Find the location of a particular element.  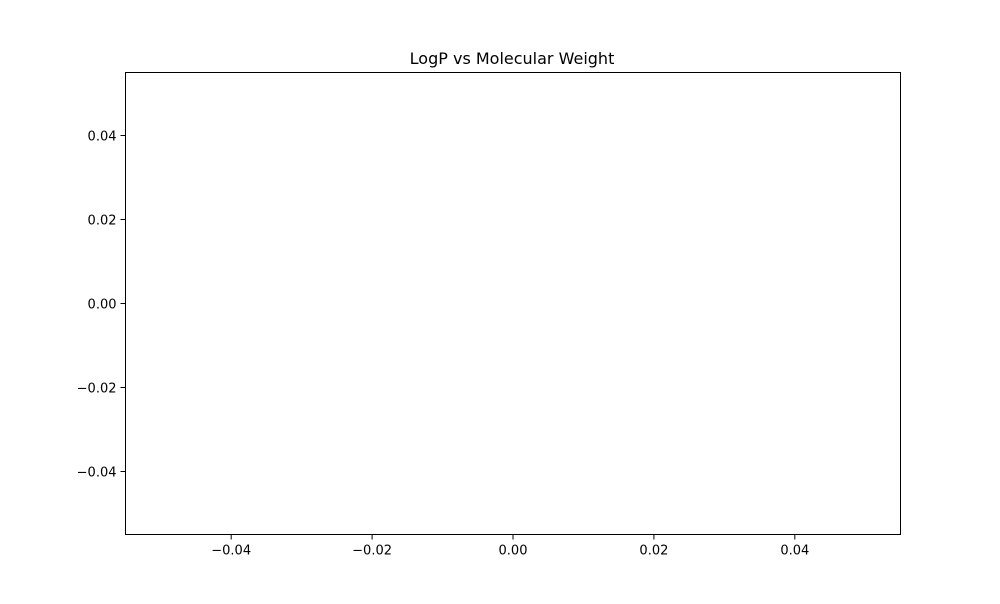

y-tick-label: 0.04 is located at coordinates (102, 137).